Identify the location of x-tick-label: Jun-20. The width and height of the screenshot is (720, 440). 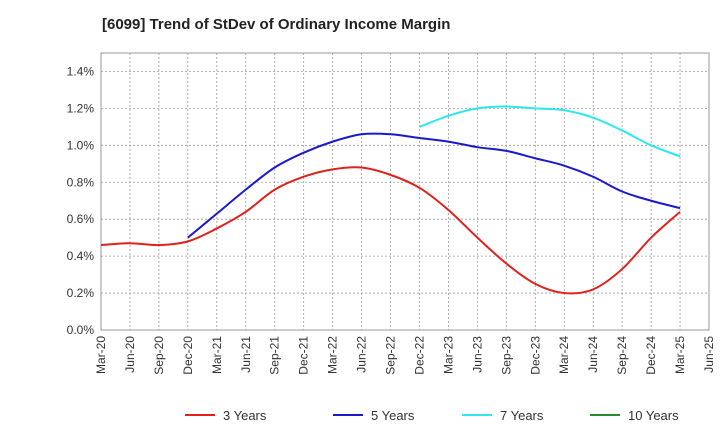
(130, 354).